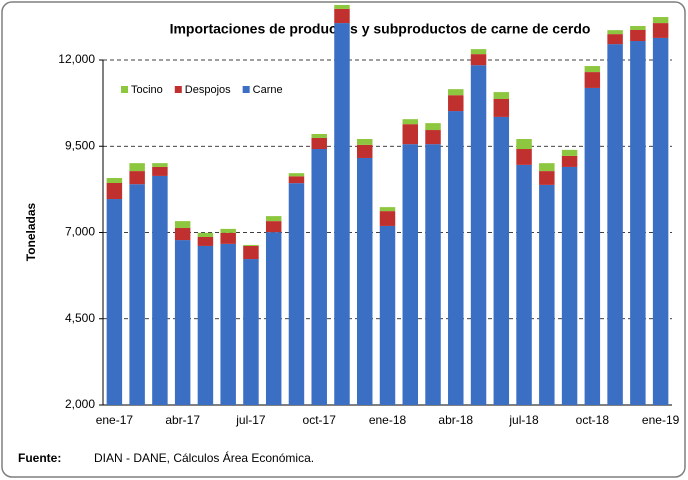  Describe the element at coordinates (182, 420) in the screenshot. I see `x-tick-label: abr-17` at that location.